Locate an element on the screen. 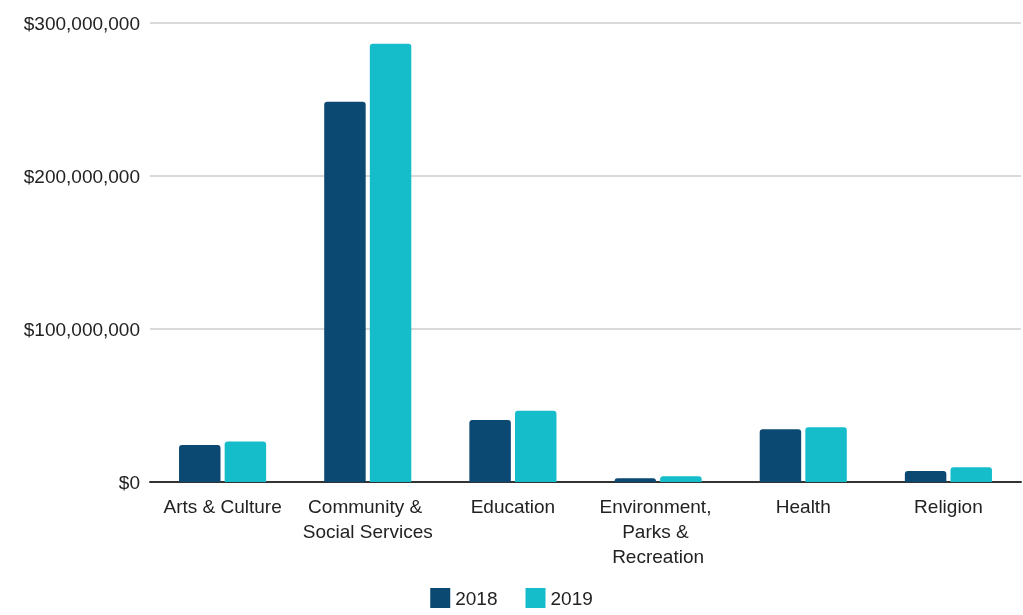 The height and width of the screenshot is (615, 1023). legend-label: 2019 is located at coordinates (571, 598).